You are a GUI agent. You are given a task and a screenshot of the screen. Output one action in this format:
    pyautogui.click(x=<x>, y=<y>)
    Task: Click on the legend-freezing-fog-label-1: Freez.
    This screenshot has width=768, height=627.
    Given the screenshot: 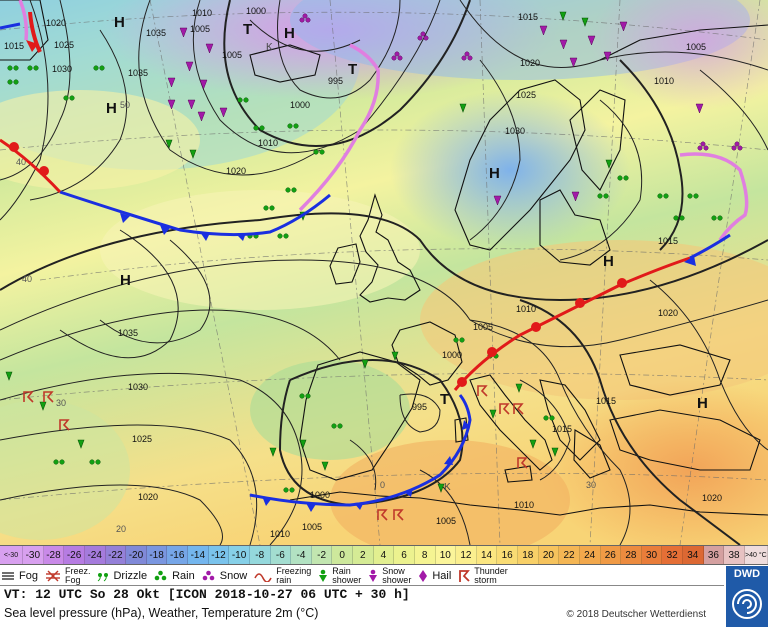 What is the action you would take?
    pyautogui.click(x=77, y=570)
    